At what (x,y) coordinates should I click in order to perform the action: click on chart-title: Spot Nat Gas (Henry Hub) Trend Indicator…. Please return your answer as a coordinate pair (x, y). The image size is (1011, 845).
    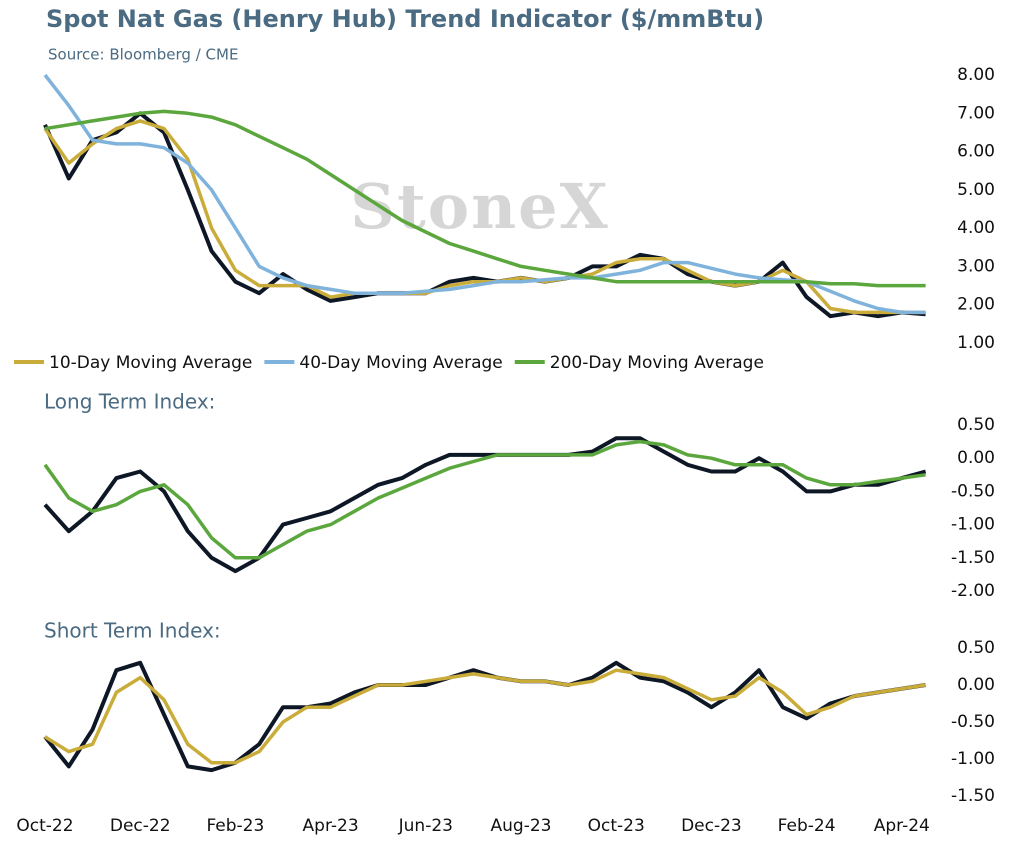
    Looking at the image, I should click on (405, 19).